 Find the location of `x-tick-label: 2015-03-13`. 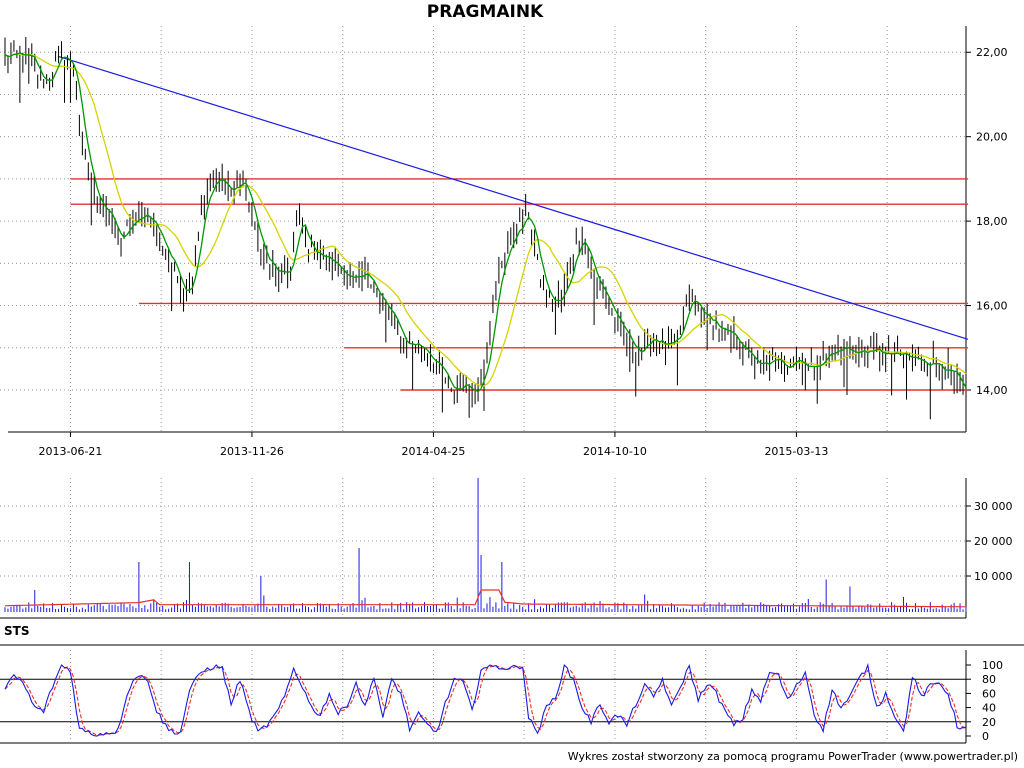

x-tick-label: 2015-03-13 is located at coordinates (796, 451).